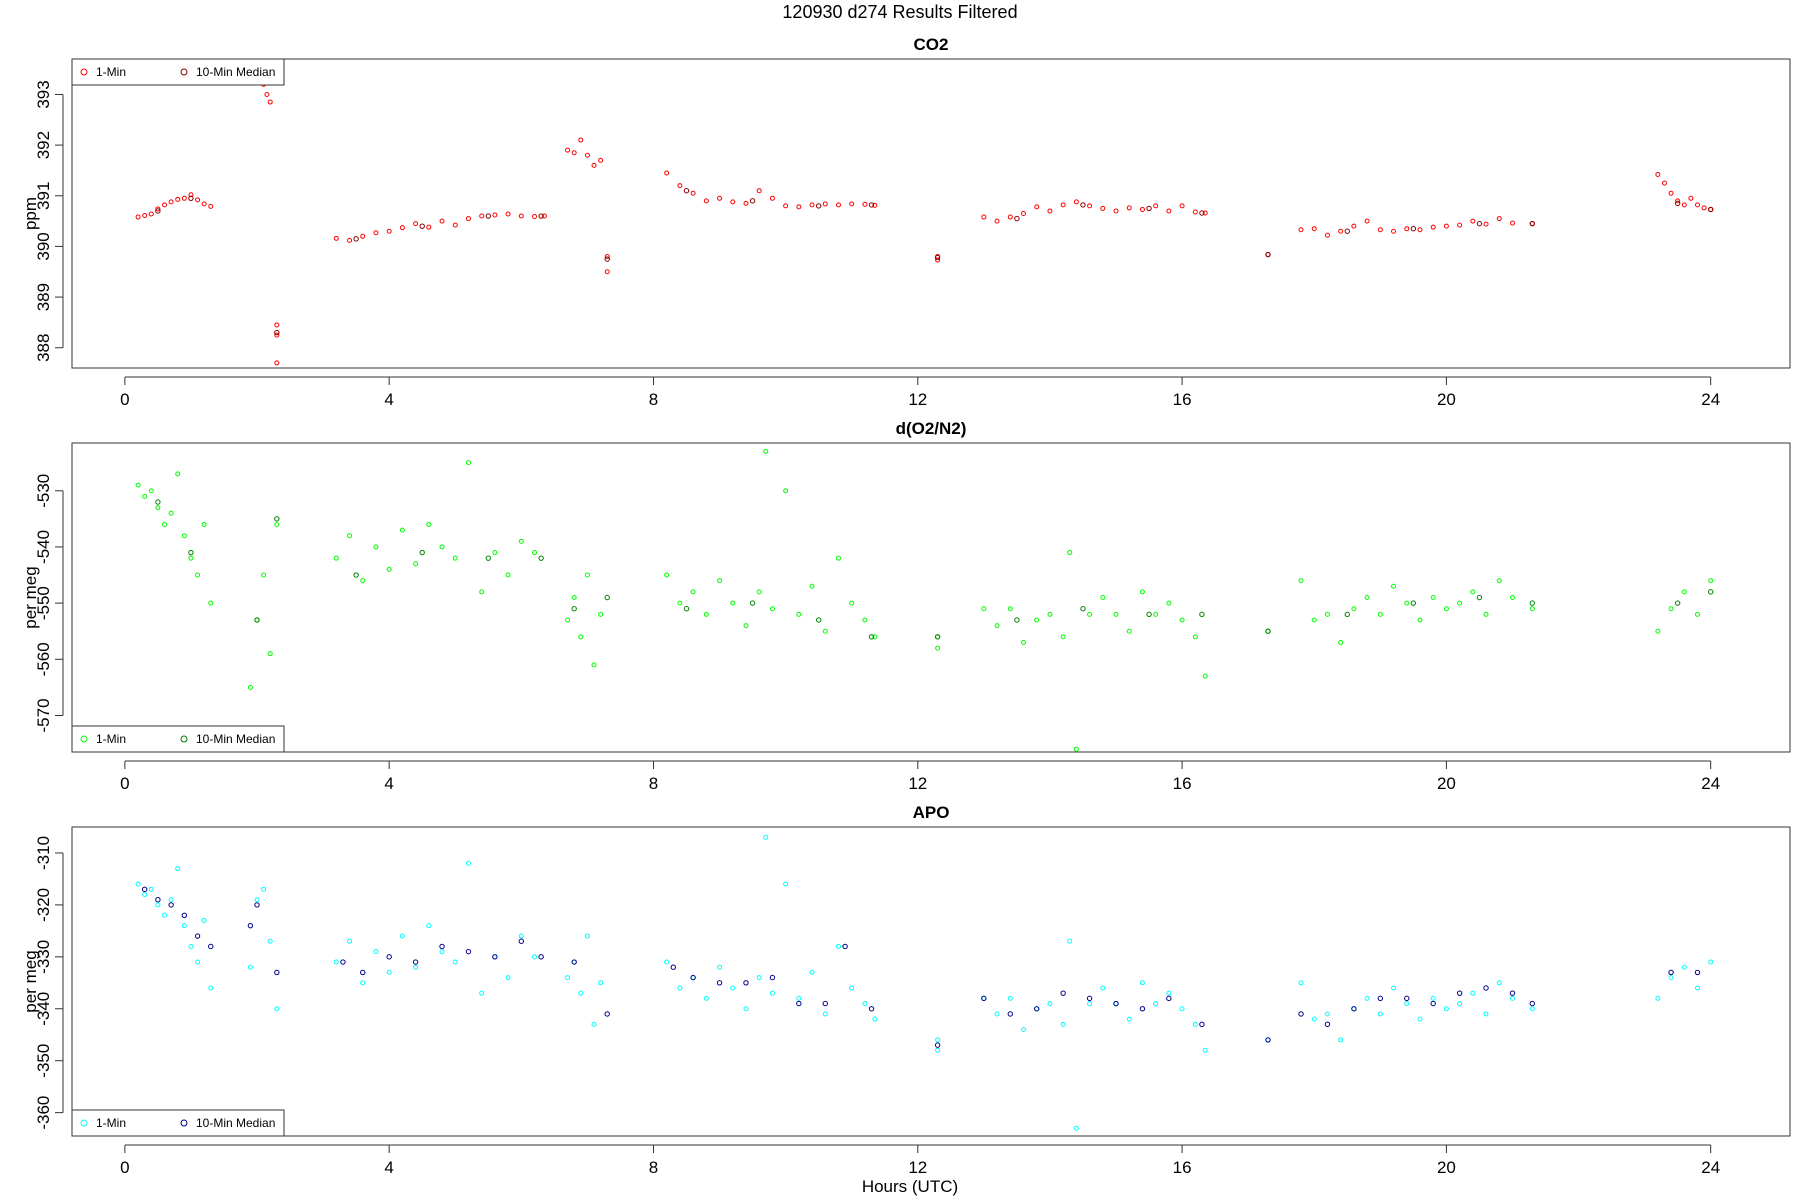  What do you see at coordinates (43, 659) in the screenshot?
I see `o2n2-y-tick-label: -560` at bounding box center [43, 659].